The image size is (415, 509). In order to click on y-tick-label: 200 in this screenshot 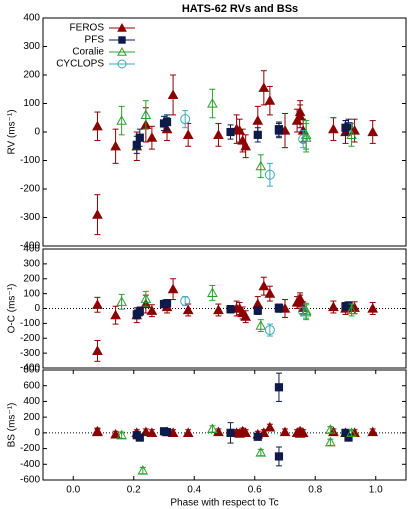, I will do `click(31, 75)`.